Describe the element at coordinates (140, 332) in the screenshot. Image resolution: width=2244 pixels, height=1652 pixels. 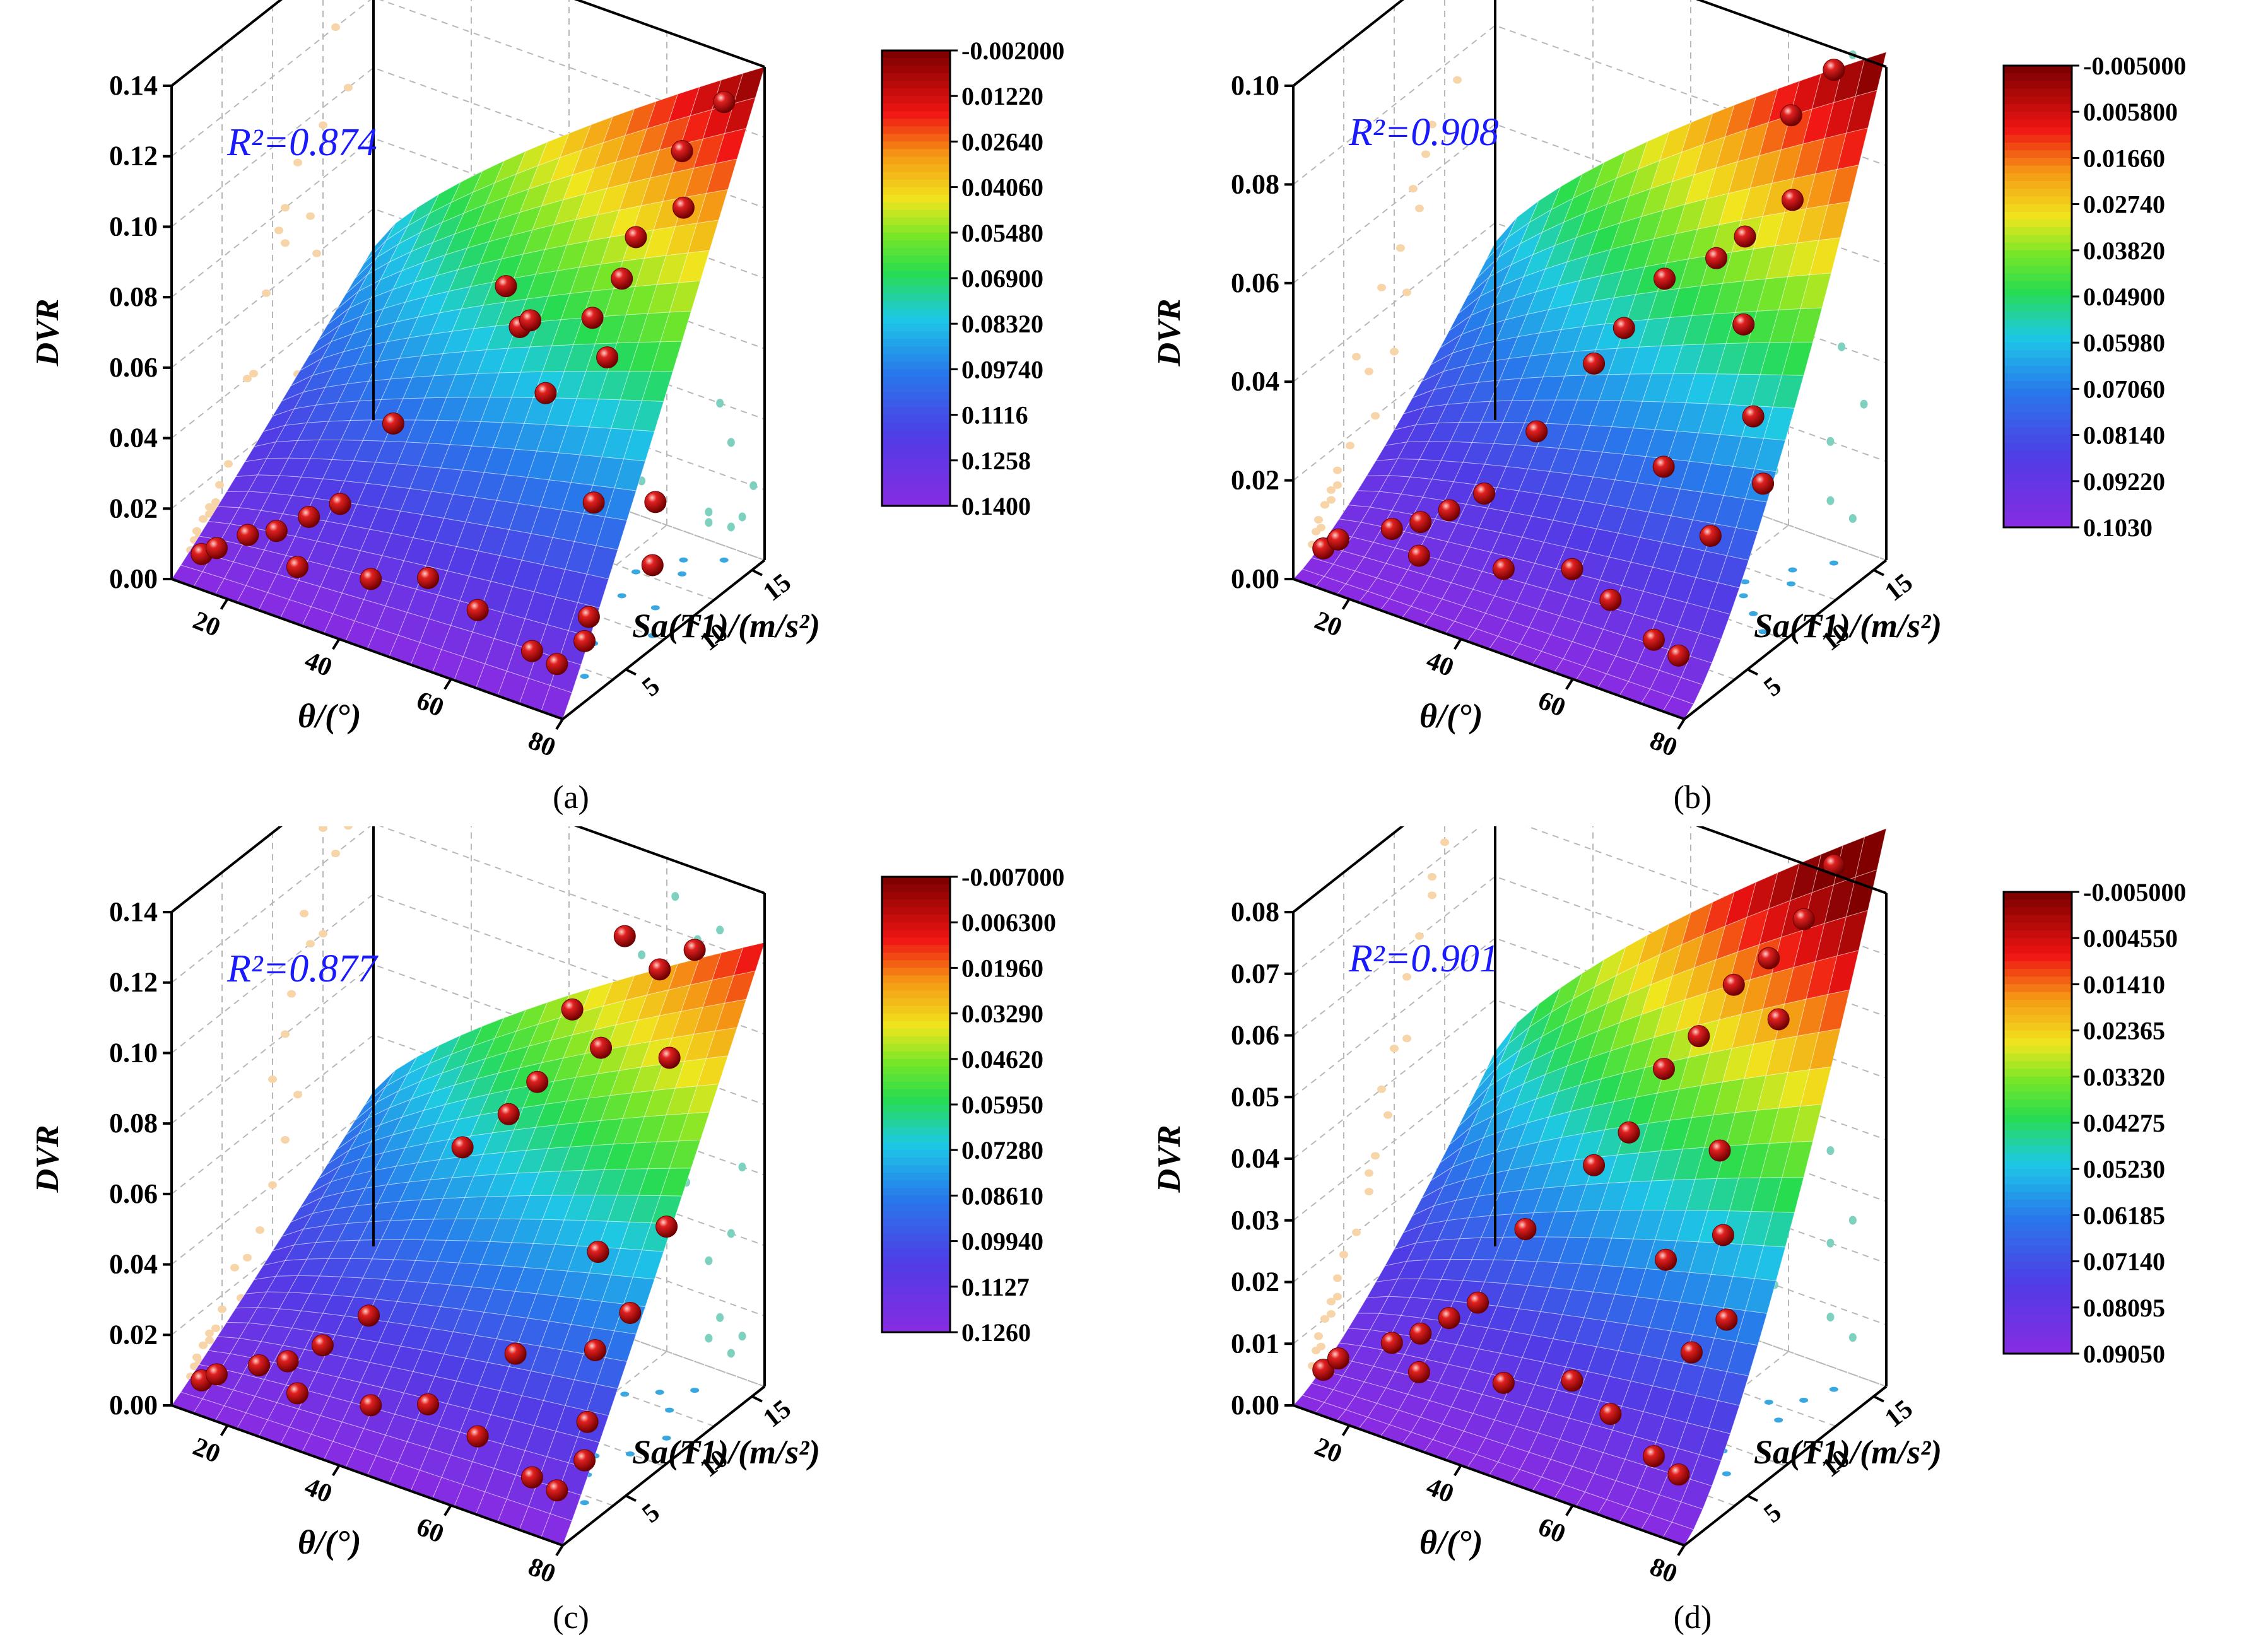
I see `z-axis: 0.00 0.02 0.04 0.06 0.08 0.10 0.12 0.14` at that location.